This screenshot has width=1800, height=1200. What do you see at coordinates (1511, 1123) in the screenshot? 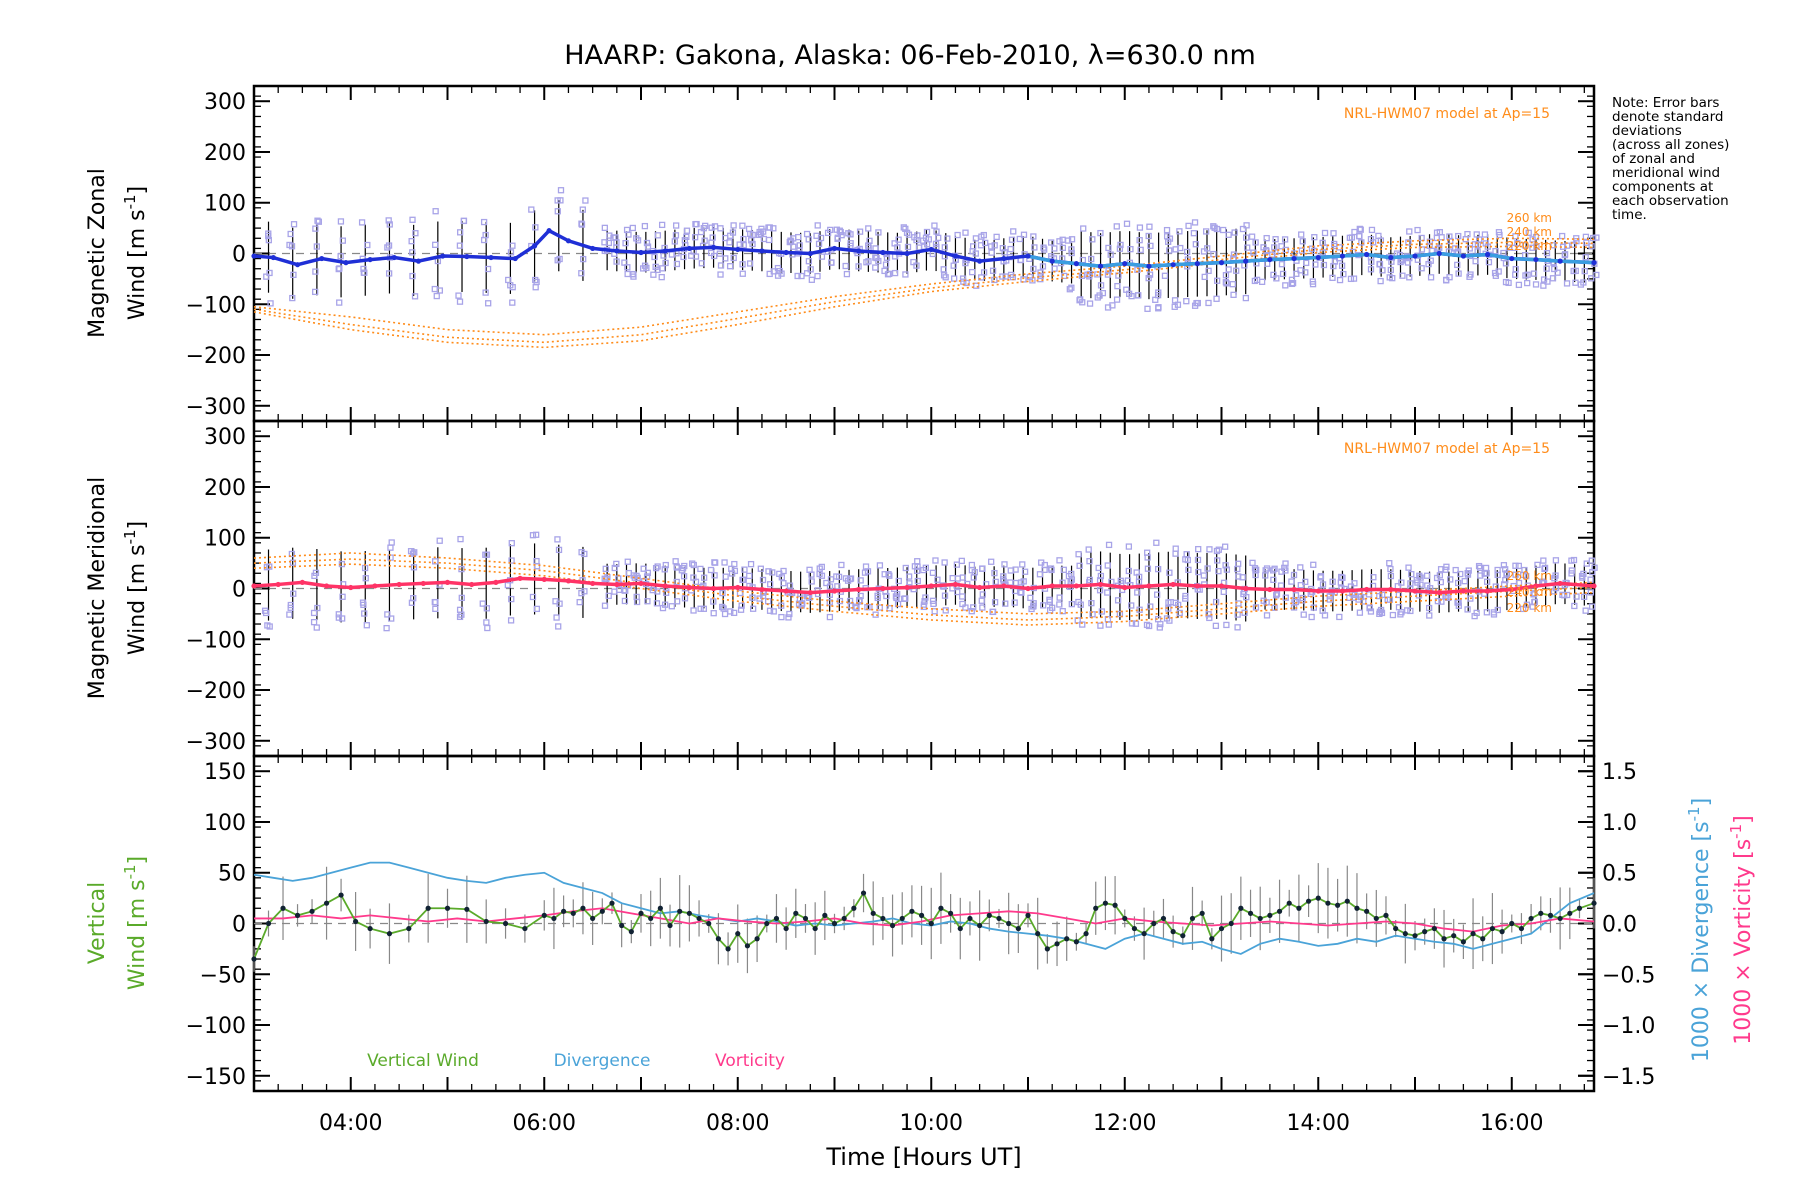
I see `x-tick-label: 16:00` at bounding box center [1511, 1123].